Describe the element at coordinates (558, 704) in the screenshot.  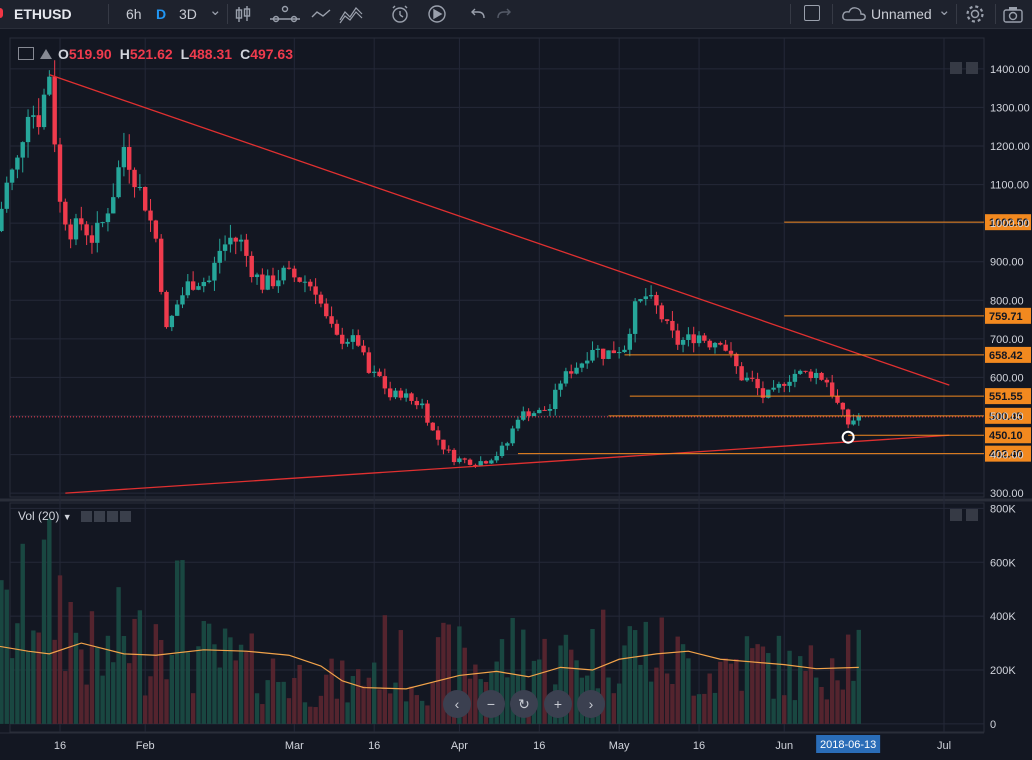
I see `zoom-in-button: +` at that location.